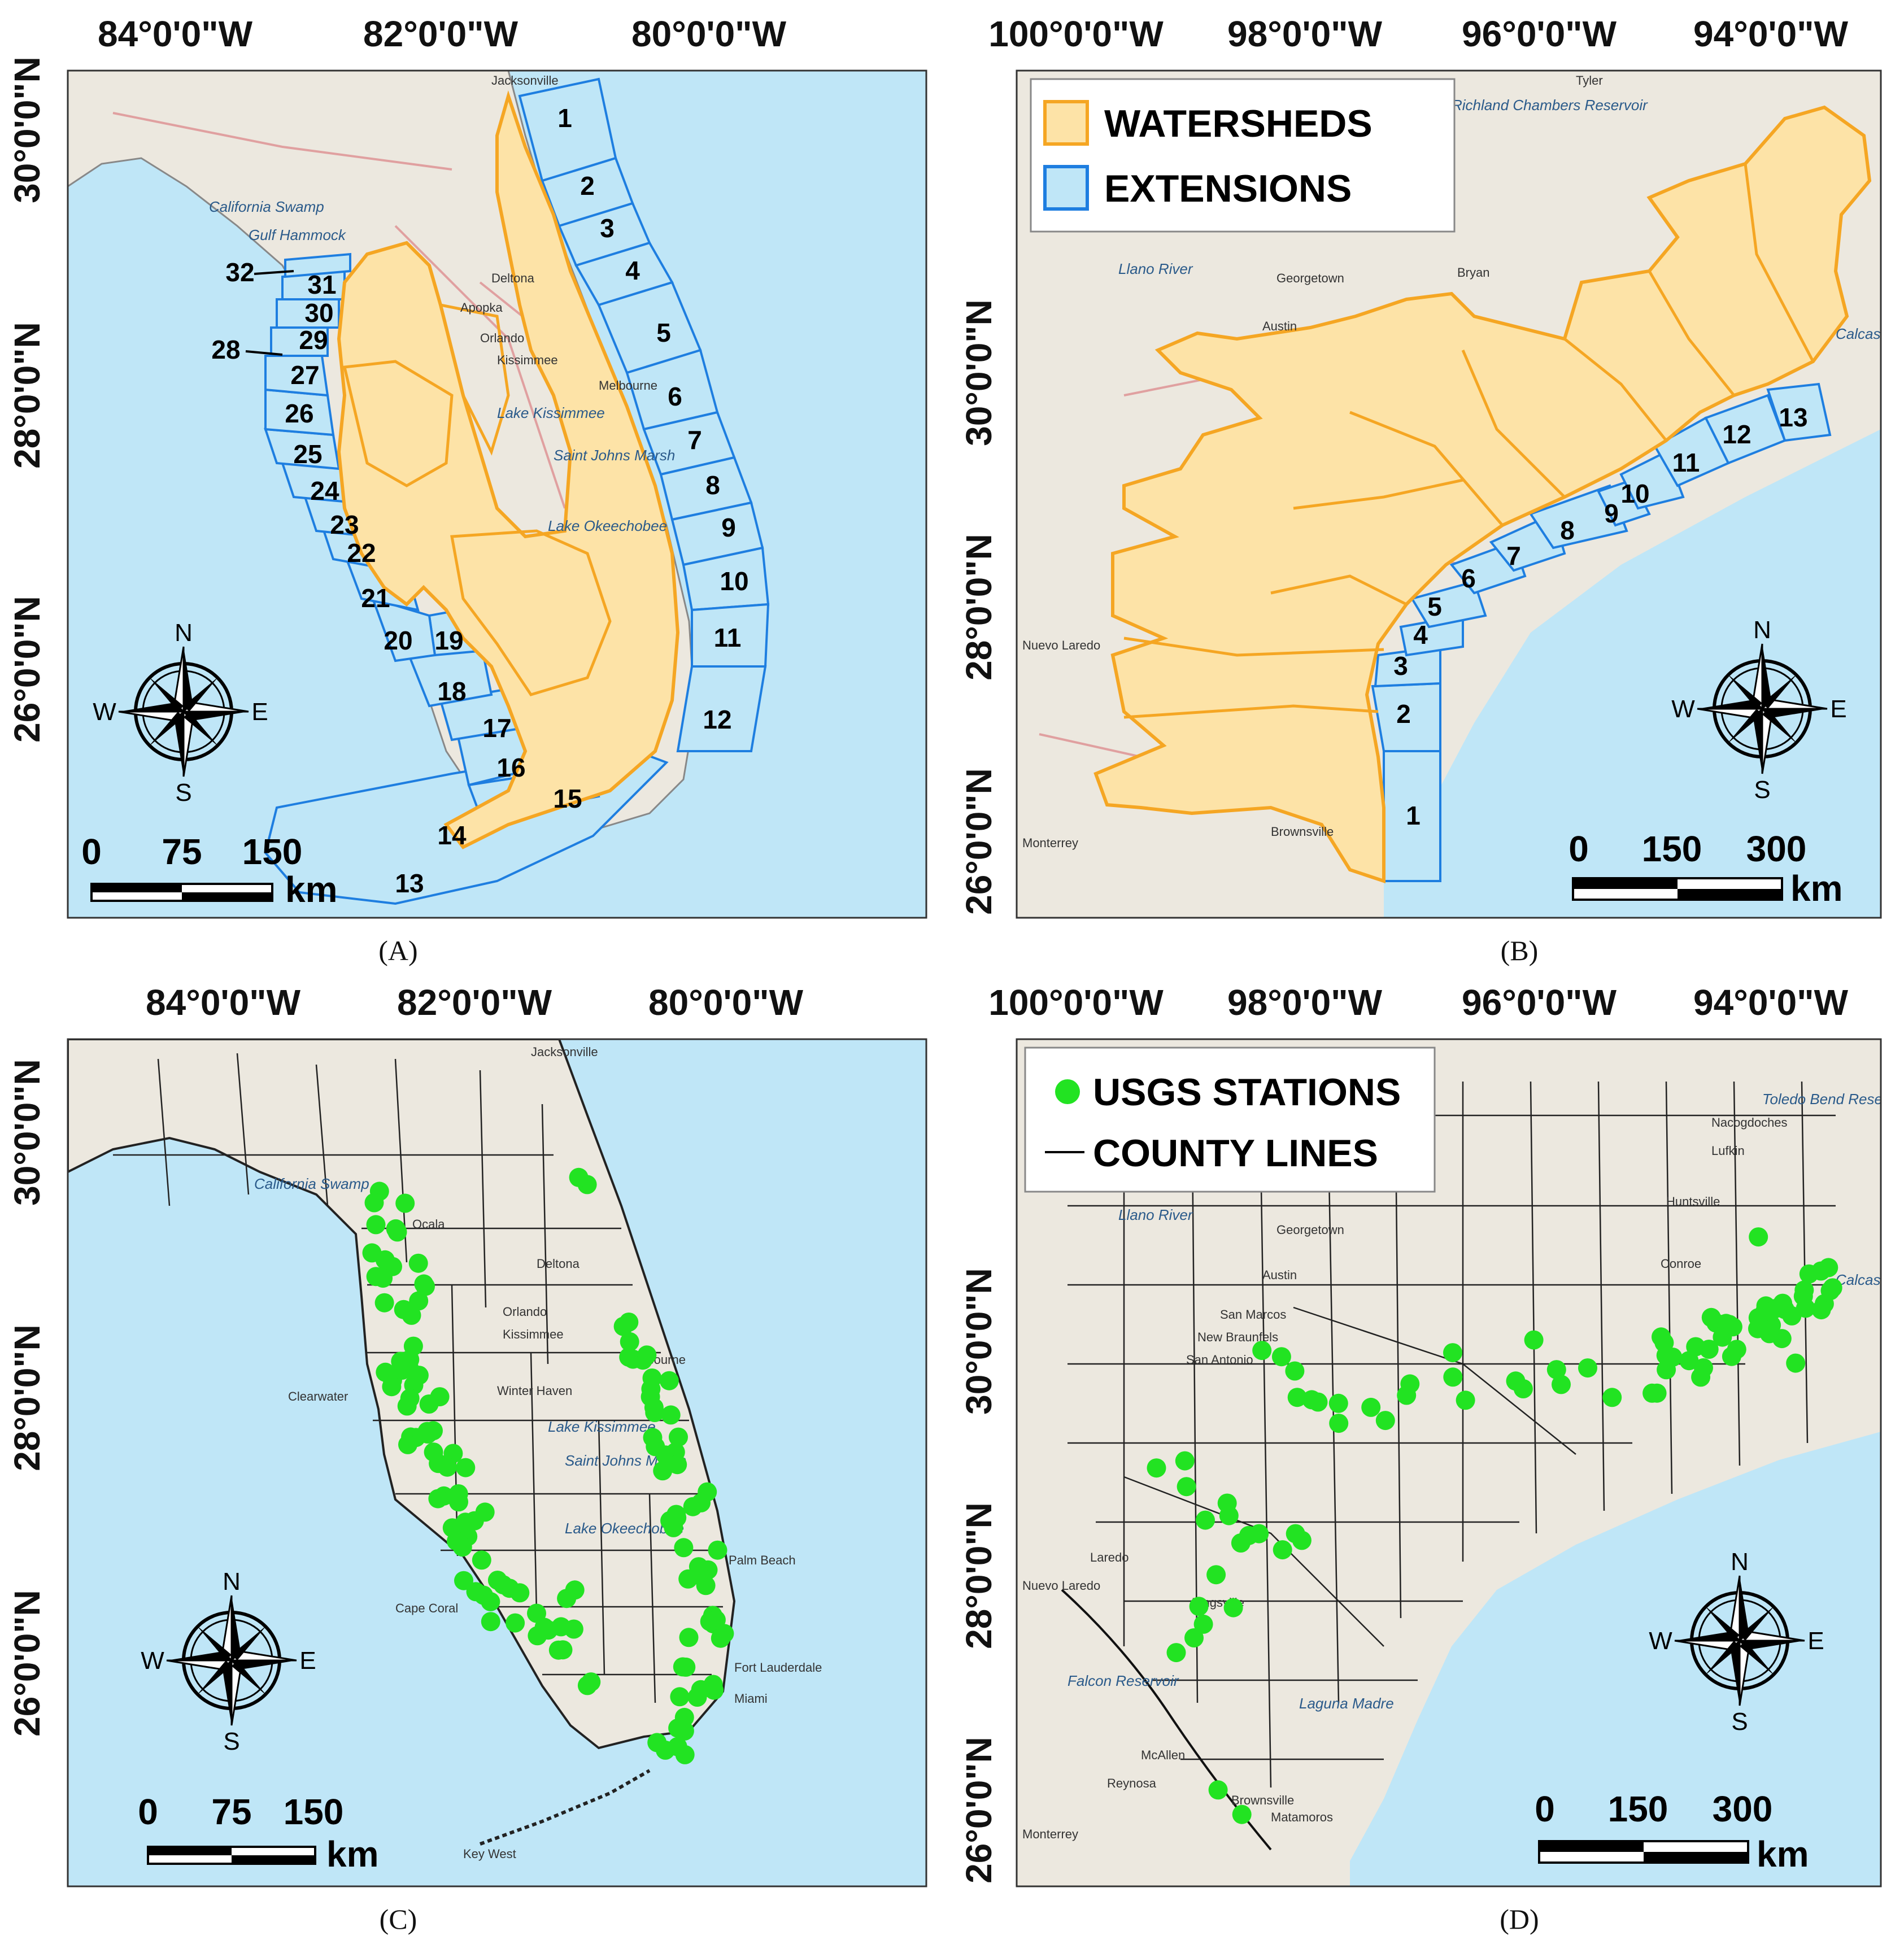  What do you see at coordinates (1681, 1264) in the screenshot?
I see `place-conroe: Conroe` at bounding box center [1681, 1264].